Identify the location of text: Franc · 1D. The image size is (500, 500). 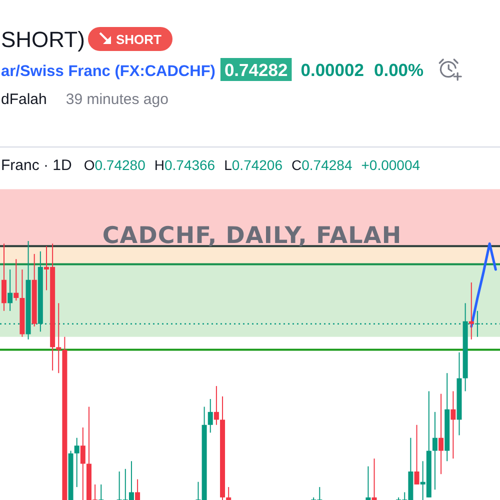
(36, 165).